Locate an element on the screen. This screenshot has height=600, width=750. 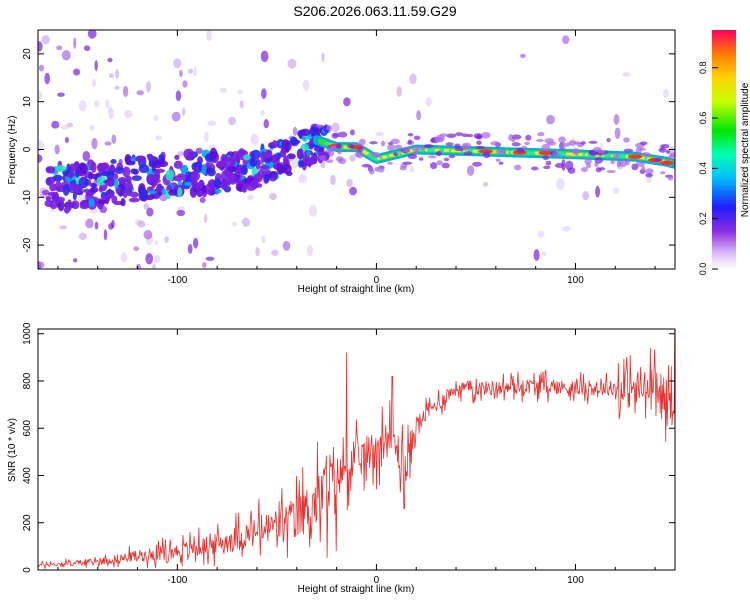
snr-ytick-label: 200 is located at coordinates (27, 522).